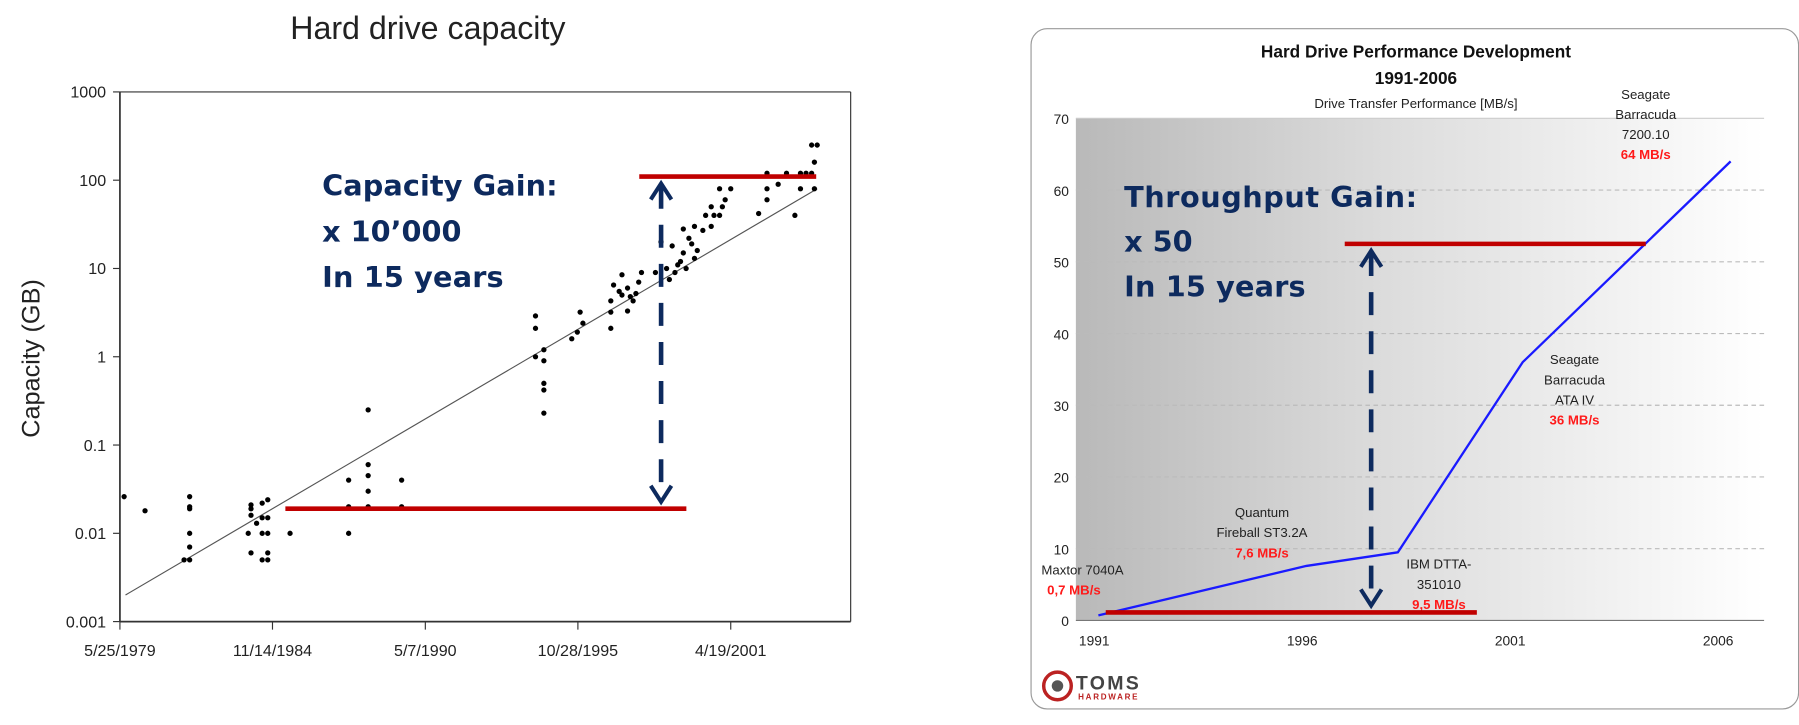 Image resolution: width=1799 pixels, height=725 pixels. Describe the element at coordinates (92, 181) in the screenshot. I see `y-tick-label: 100` at that location.